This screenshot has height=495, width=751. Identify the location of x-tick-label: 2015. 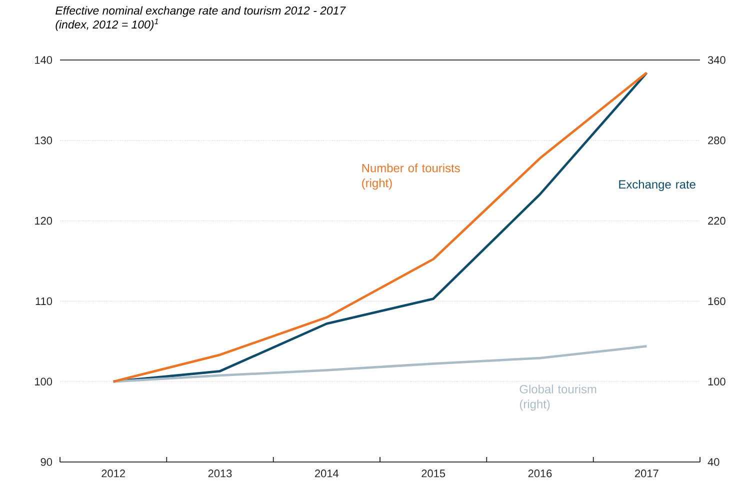
(434, 474).